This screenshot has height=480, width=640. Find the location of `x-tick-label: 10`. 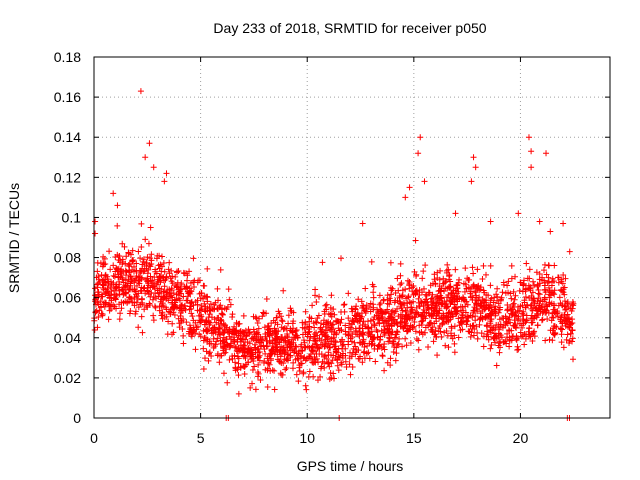

x-tick-label: 10 is located at coordinates (307, 438).